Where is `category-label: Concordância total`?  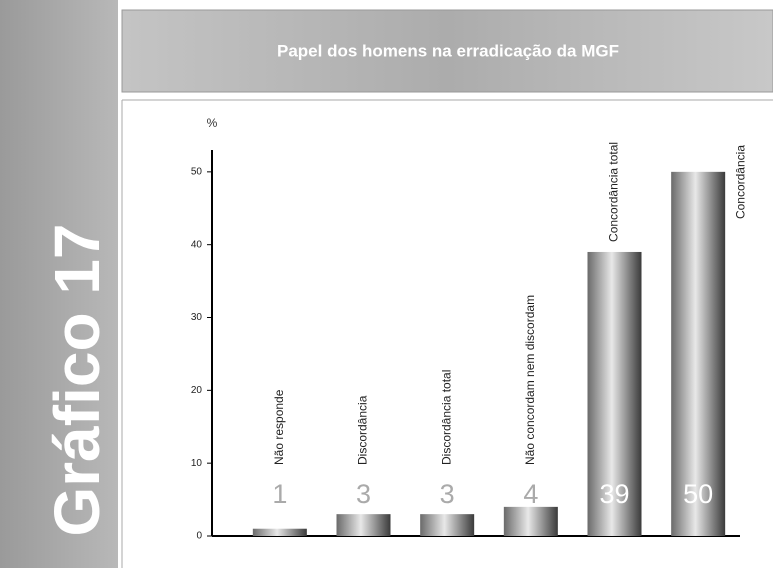 category-label: Concordância total is located at coordinates (614, 192).